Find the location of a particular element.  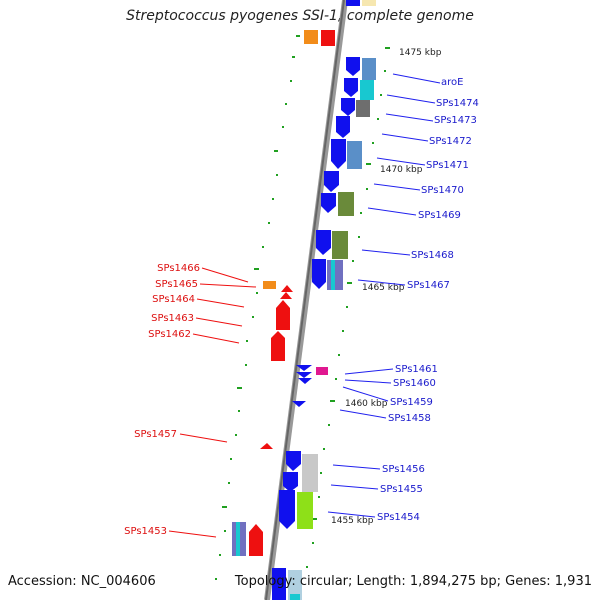

reverse-leader-lines is located at coordinates (212, 402).